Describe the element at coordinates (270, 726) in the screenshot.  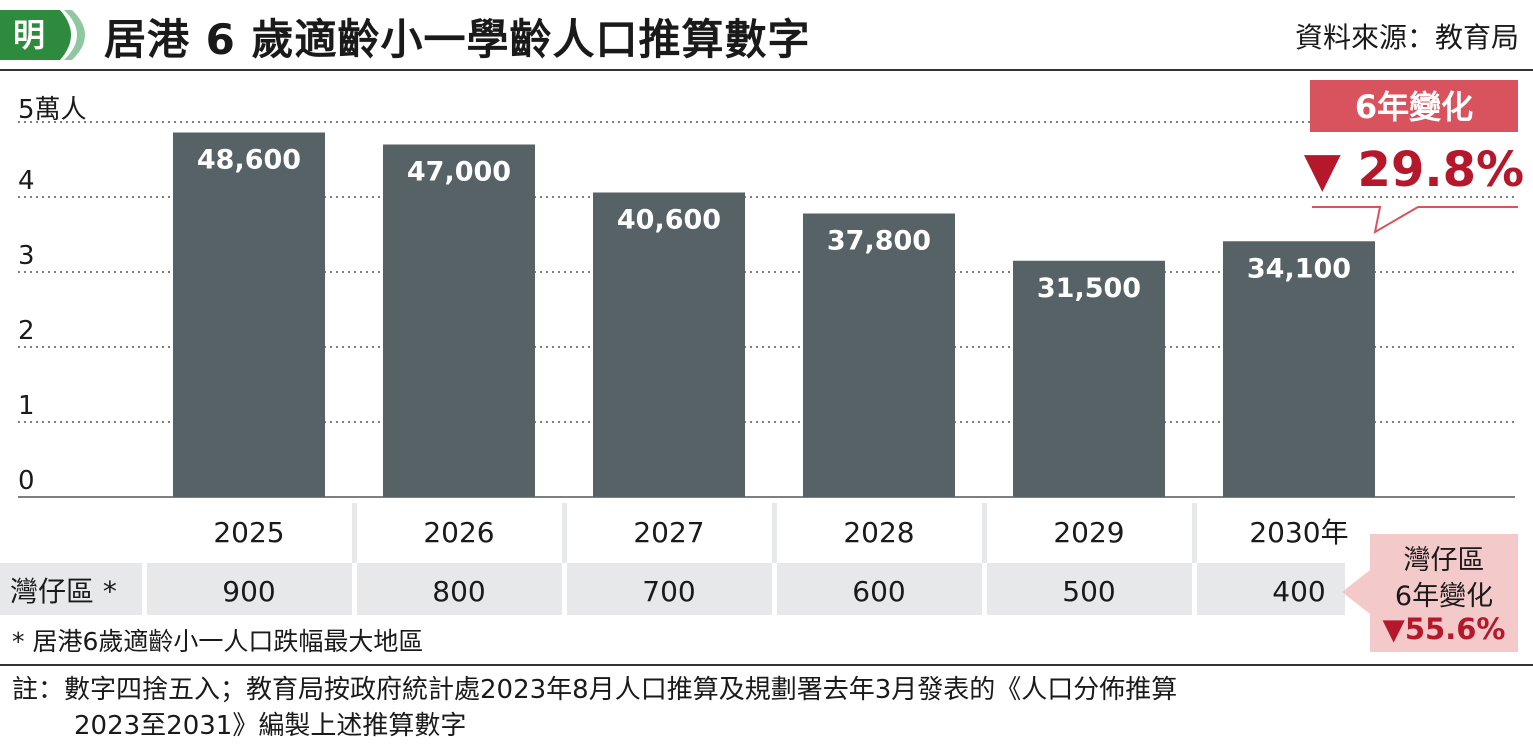
I see `note-line-2: 2023至2031》編製上述推算數字` at that location.